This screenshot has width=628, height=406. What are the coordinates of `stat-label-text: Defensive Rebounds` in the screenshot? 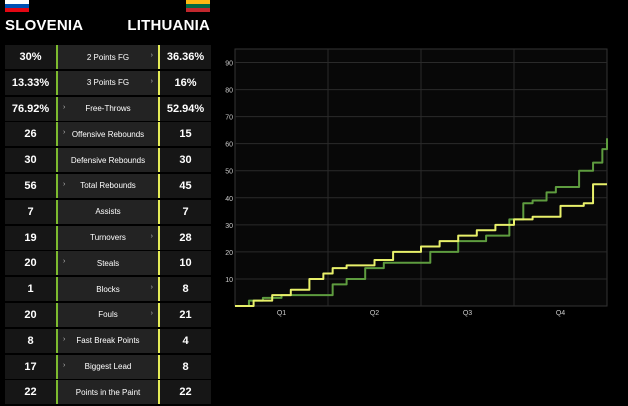 It's located at (108, 160).